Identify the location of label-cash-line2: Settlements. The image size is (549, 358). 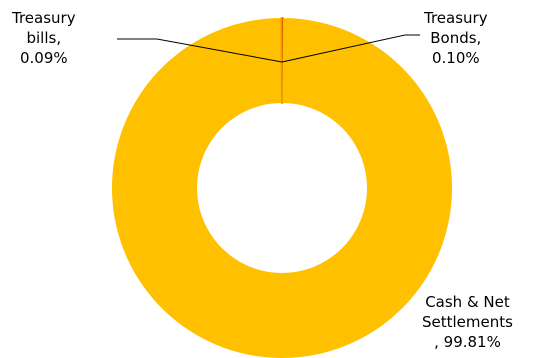
(467, 322).